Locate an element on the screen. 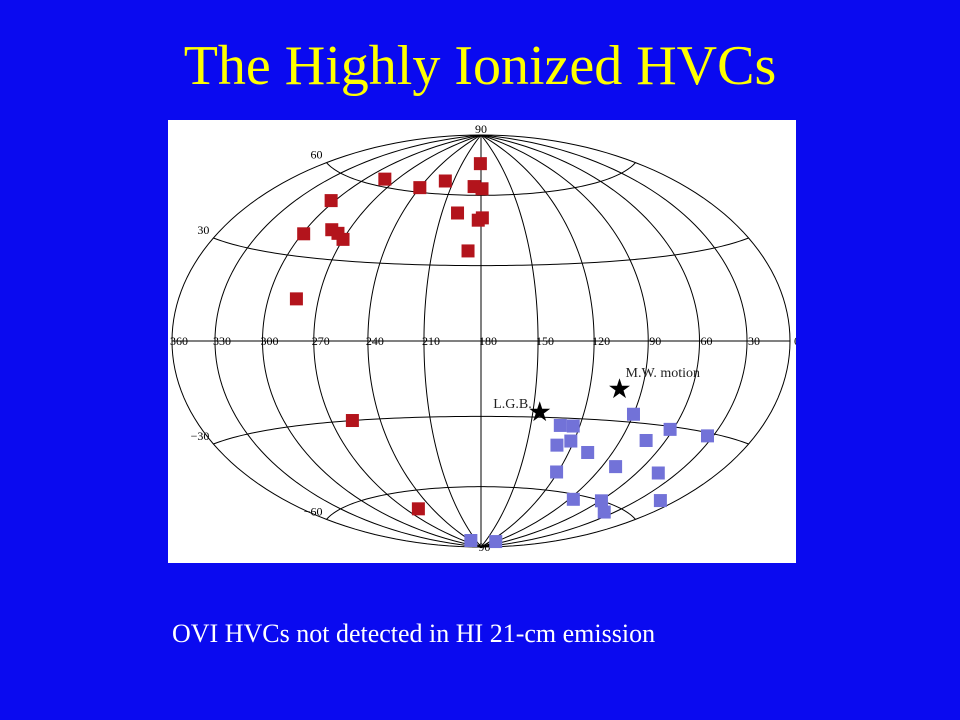 This screenshot has height=720, width=960. x-tick-label: 330 is located at coordinates (222, 341).